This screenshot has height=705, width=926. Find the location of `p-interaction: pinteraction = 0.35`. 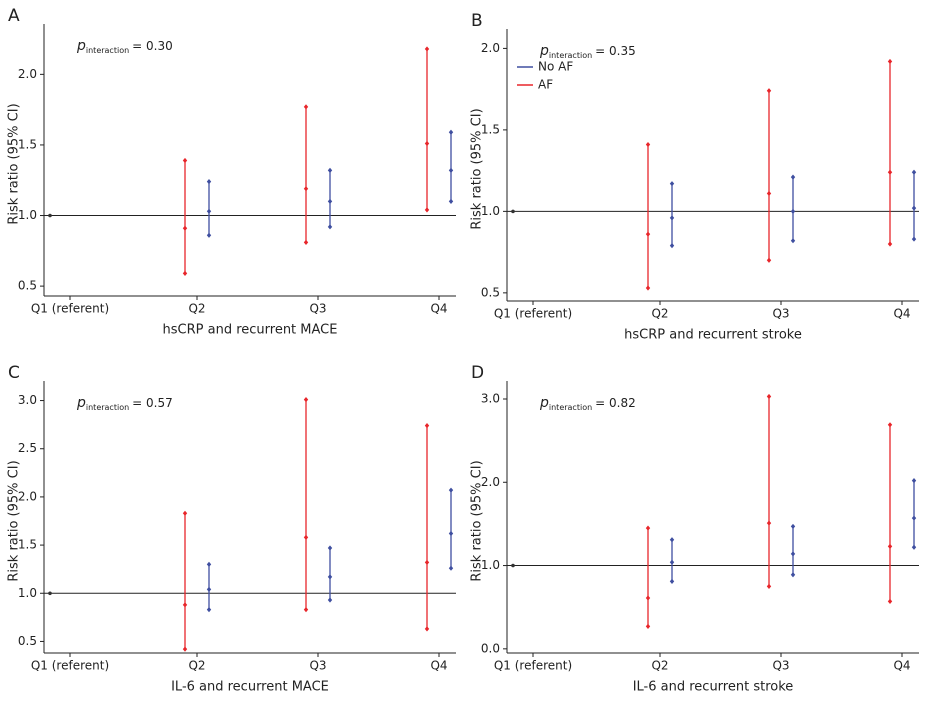

p-interaction: pinteraction = 0.35 is located at coordinates (587, 51).